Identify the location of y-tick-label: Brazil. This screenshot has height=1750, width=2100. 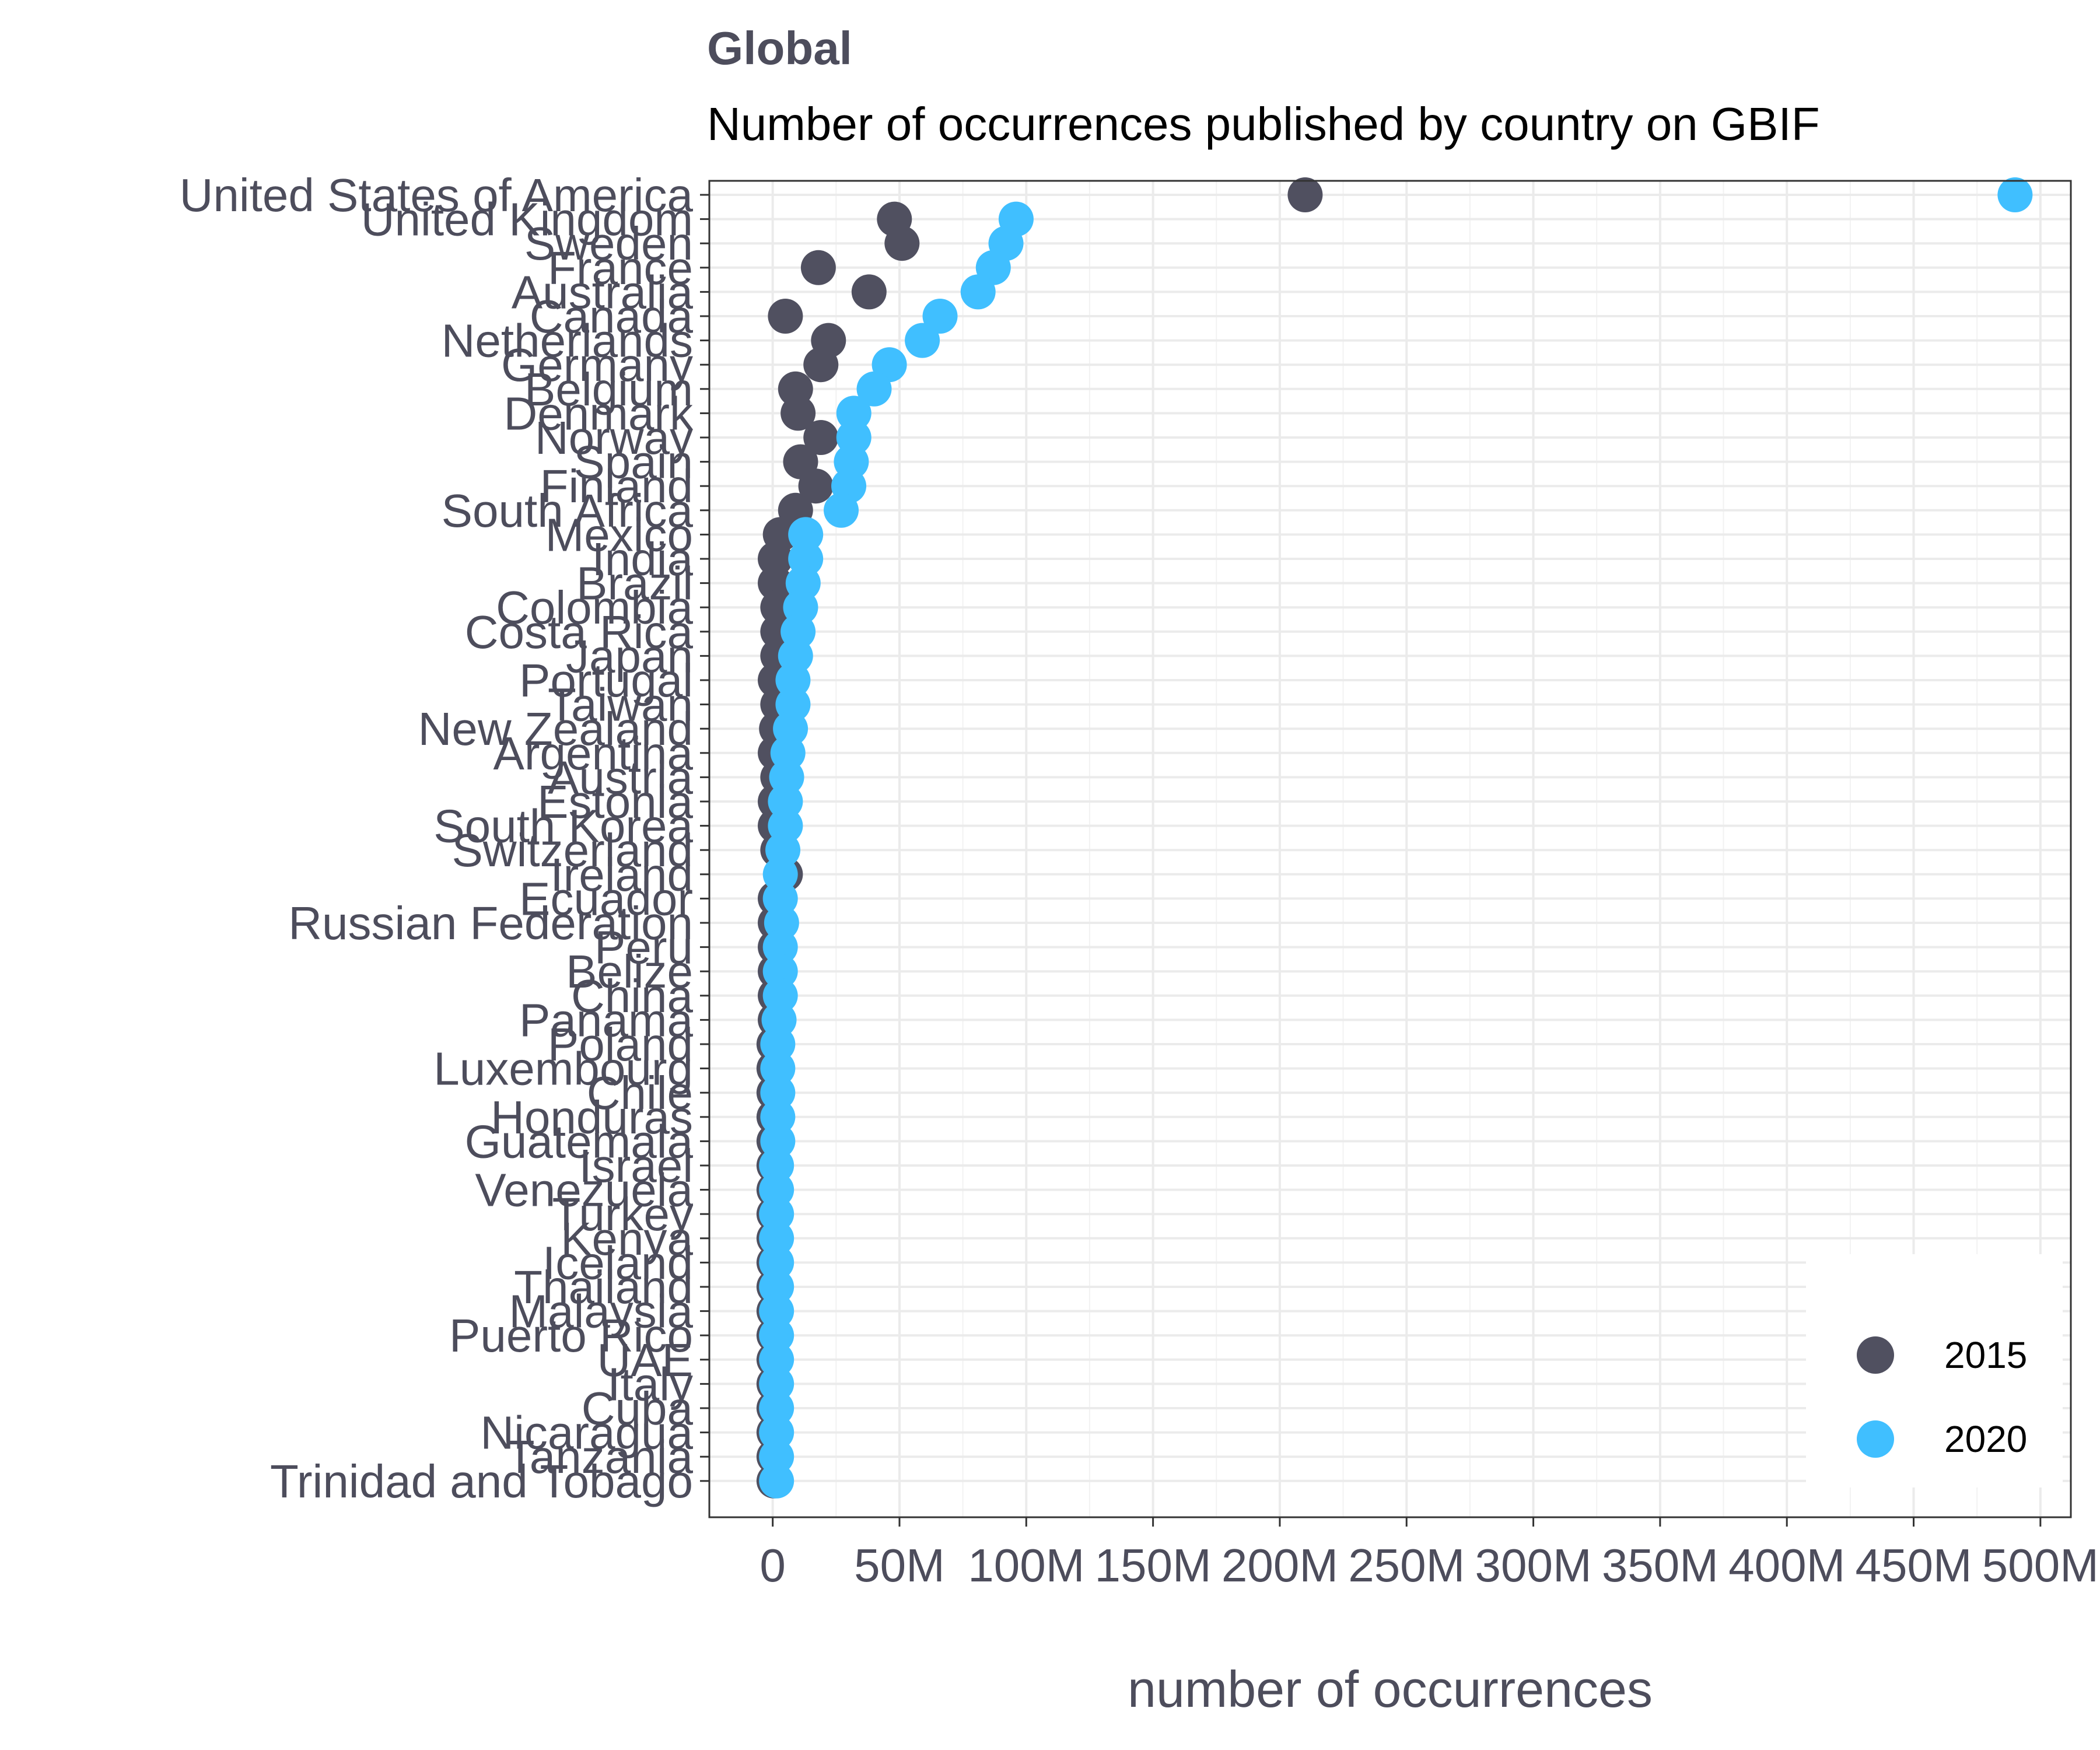
(634, 584).